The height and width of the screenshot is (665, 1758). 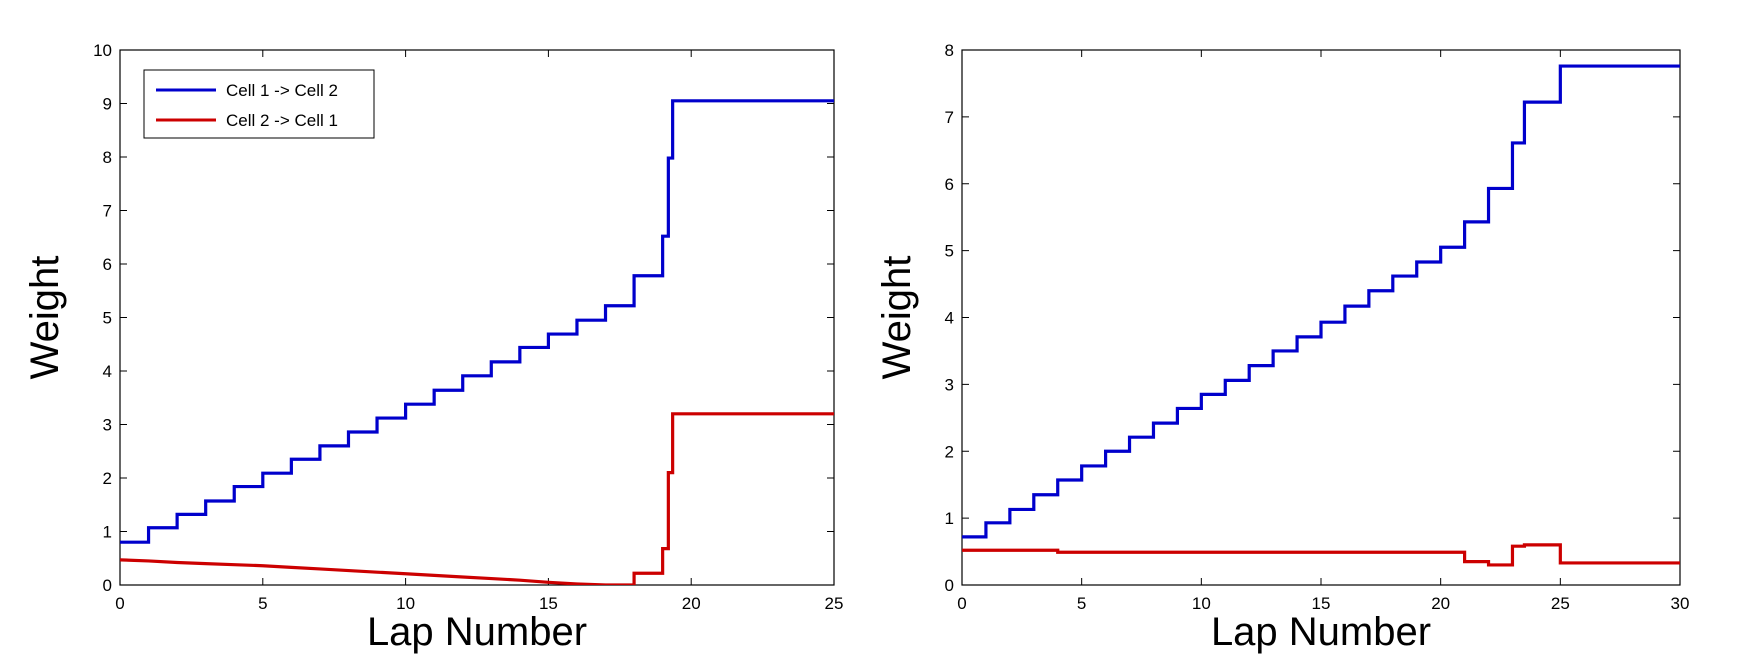 What do you see at coordinates (107, 104) in the screenshot?
I see `y-tick-label: 9` at bounding box center [107, 104].